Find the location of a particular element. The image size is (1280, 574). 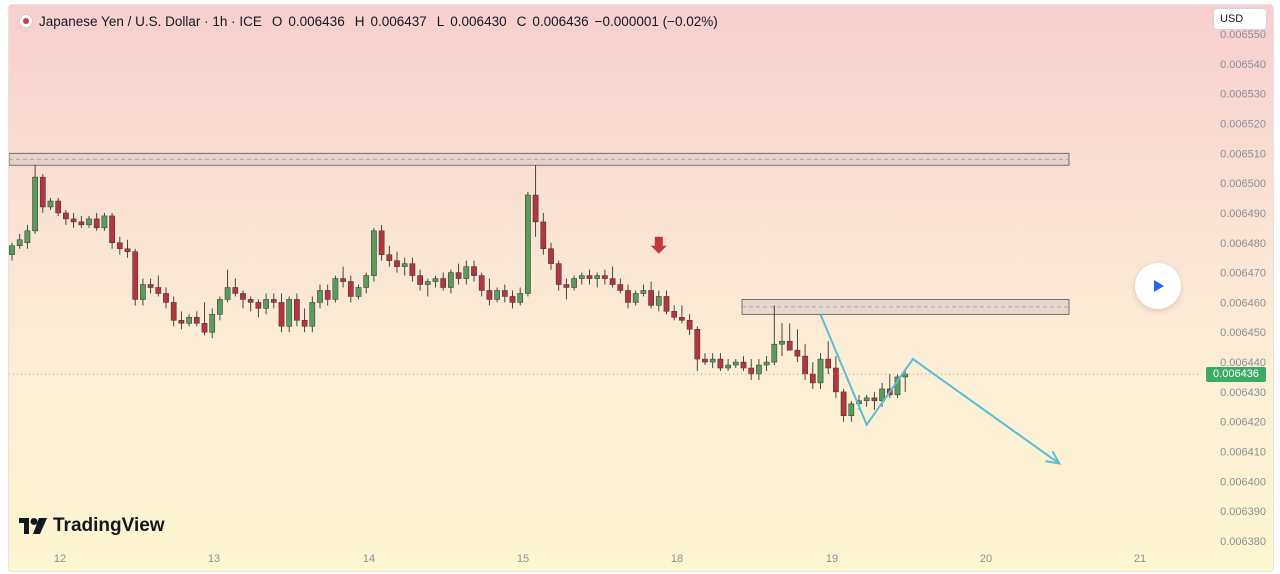

y-tick-label: 0.006430 is located at coordinates (1243, 393).